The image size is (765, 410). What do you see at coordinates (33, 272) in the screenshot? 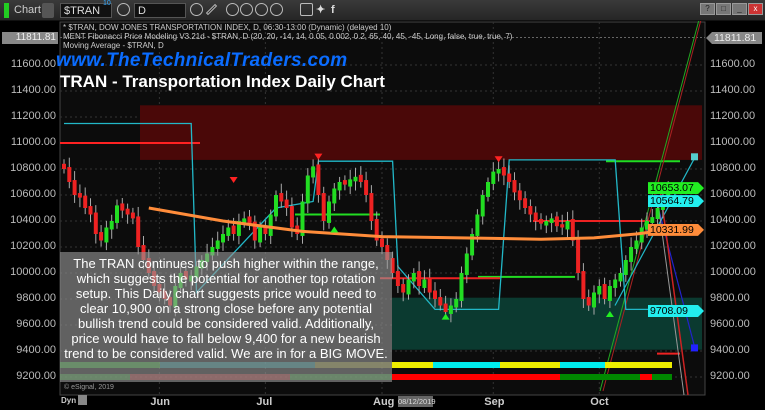
I see `y-tick-label: 10000.00` at bounding box center [33, 272].